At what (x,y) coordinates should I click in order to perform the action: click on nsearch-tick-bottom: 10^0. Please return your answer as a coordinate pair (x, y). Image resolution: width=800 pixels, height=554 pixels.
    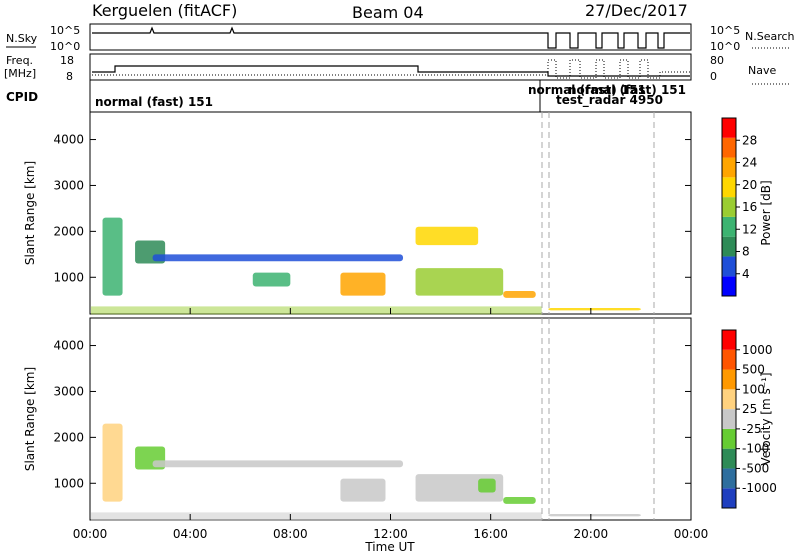
    Looking at the image, I should click on (725, 46).